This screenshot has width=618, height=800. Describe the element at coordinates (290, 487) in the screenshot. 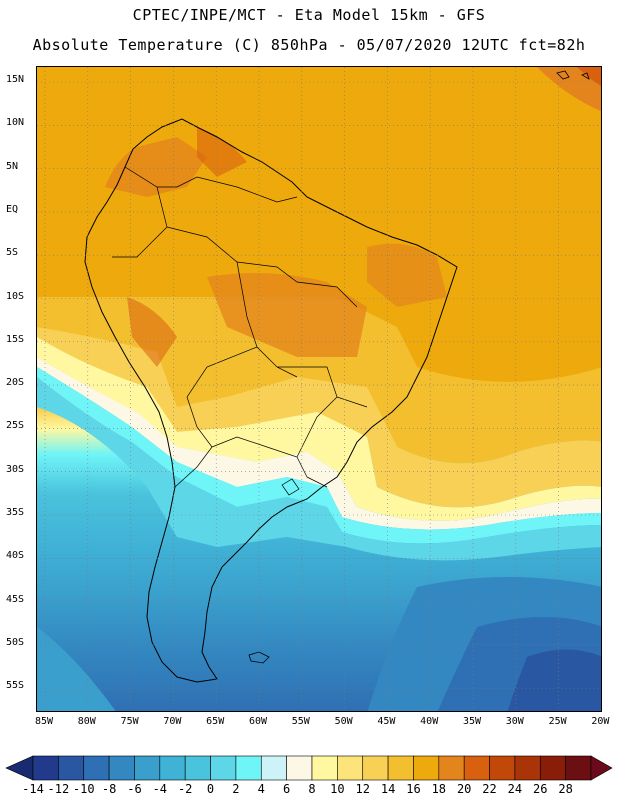

I see `lake-outline` at that location.